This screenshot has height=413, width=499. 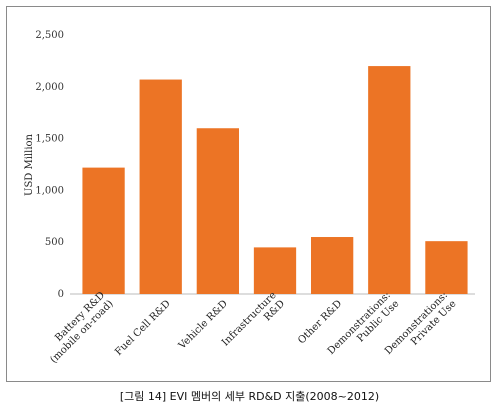 What do you see at coordinates (249, 396) in the screenshot?
I see `figure-caption: [그림 14] EVI 멤버의 세부 RD&D 지출(2008~2012)` at bounding box center [249, 396].